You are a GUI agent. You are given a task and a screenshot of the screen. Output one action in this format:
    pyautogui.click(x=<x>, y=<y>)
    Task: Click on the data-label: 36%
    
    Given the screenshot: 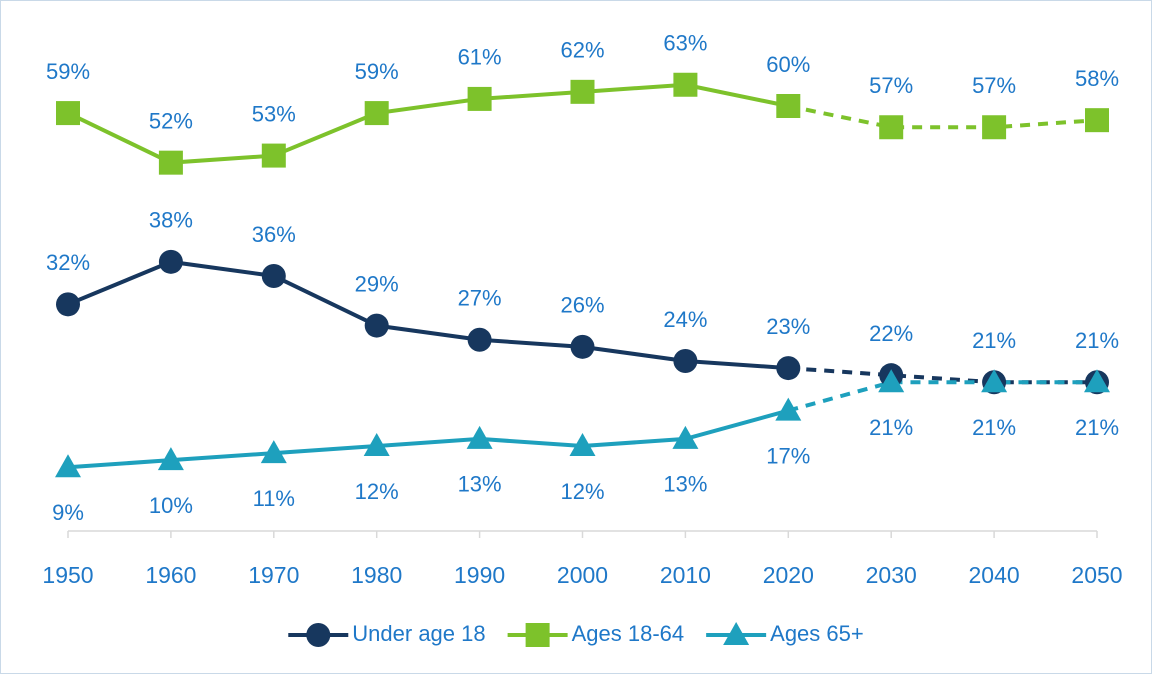 What is the action you would take?
    pyautogui.click(x=274, y=234)
    